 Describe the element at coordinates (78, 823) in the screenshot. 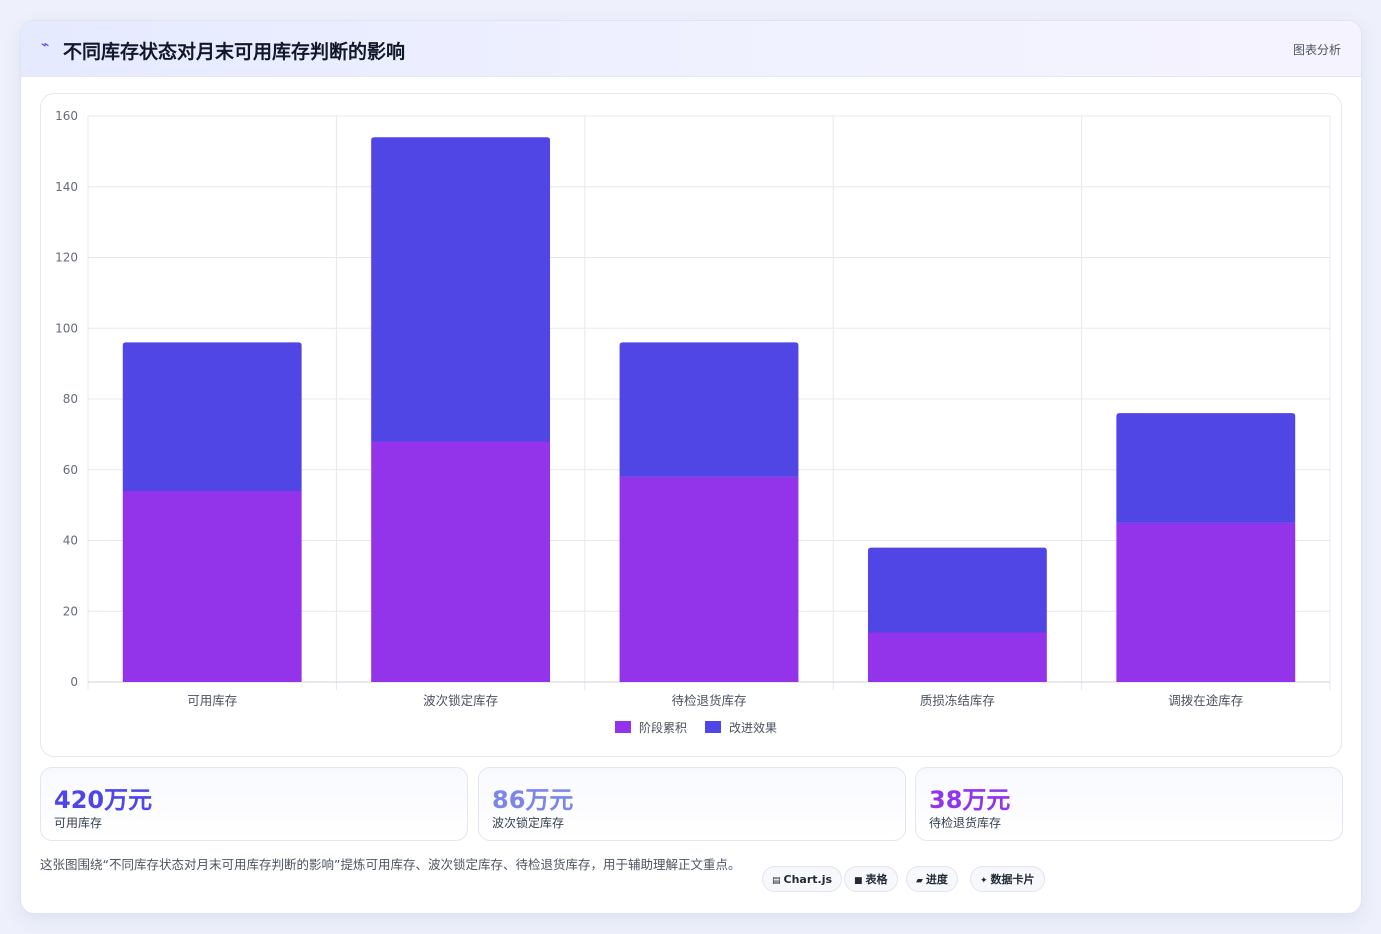

I see `stat-label: 可用库存` at that location.